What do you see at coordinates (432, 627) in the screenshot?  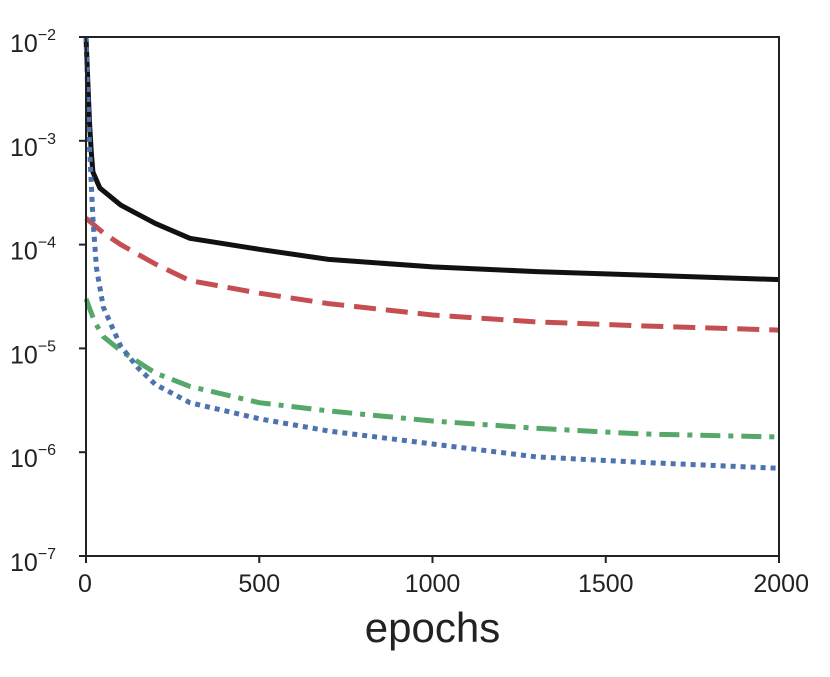 I see `x-axis-title: epochs` at bounding box center [432, 627].